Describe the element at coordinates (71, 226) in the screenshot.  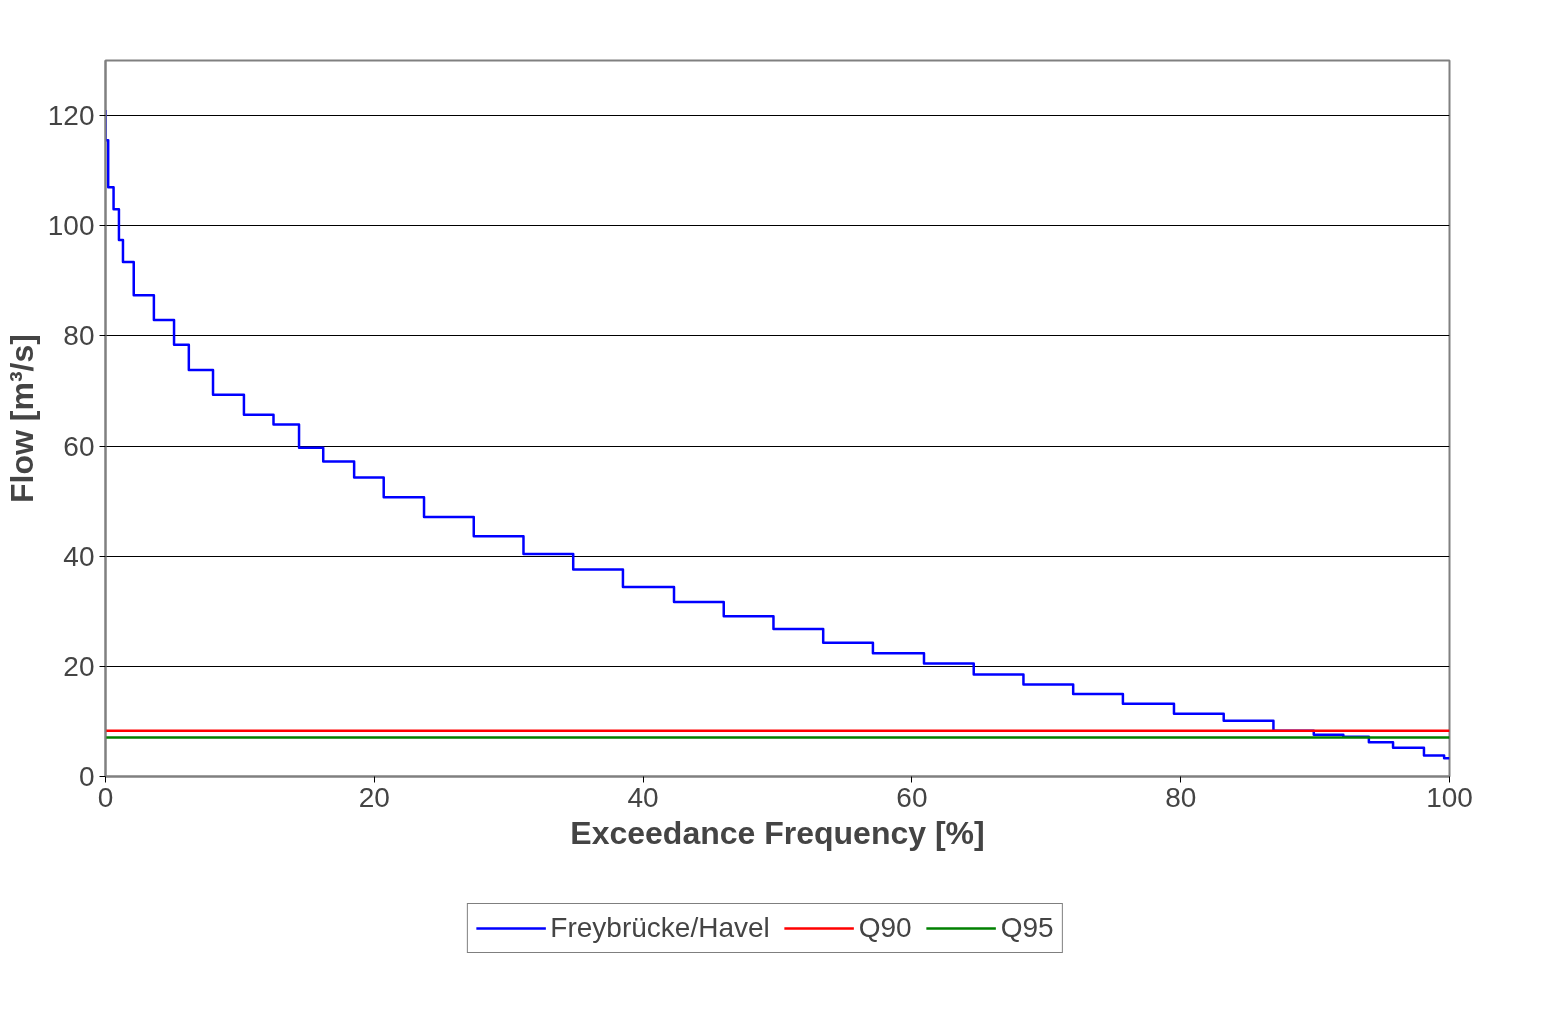
I see `y-tick-label: 100` at that location.